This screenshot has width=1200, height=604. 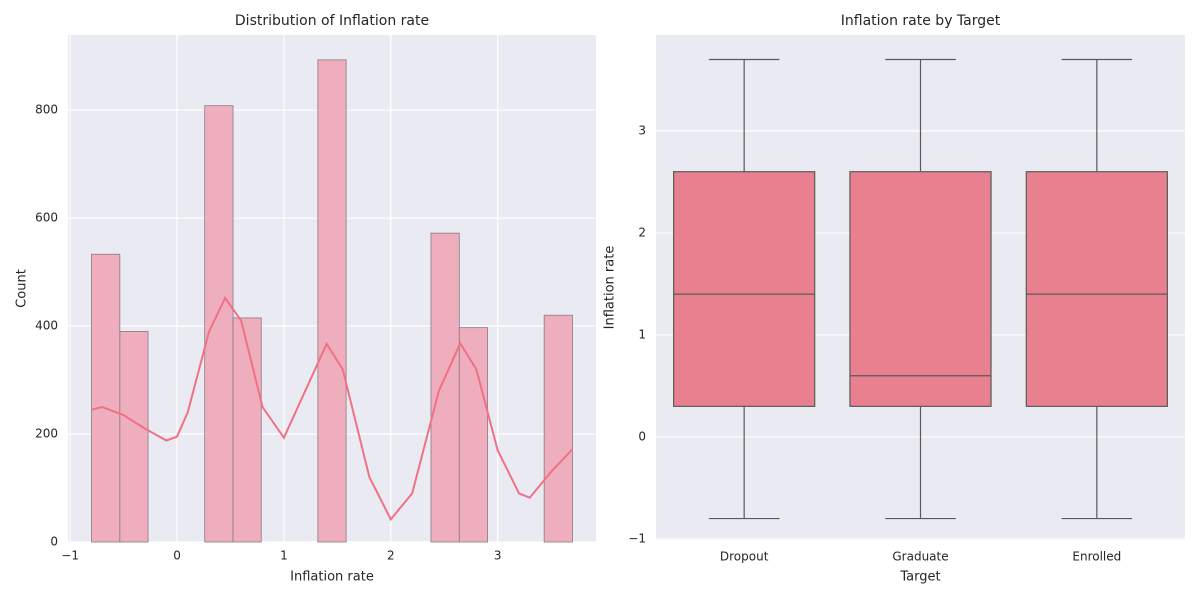 I want to click on x-axis-label: Inflation rate, so click(x=332, y=577).